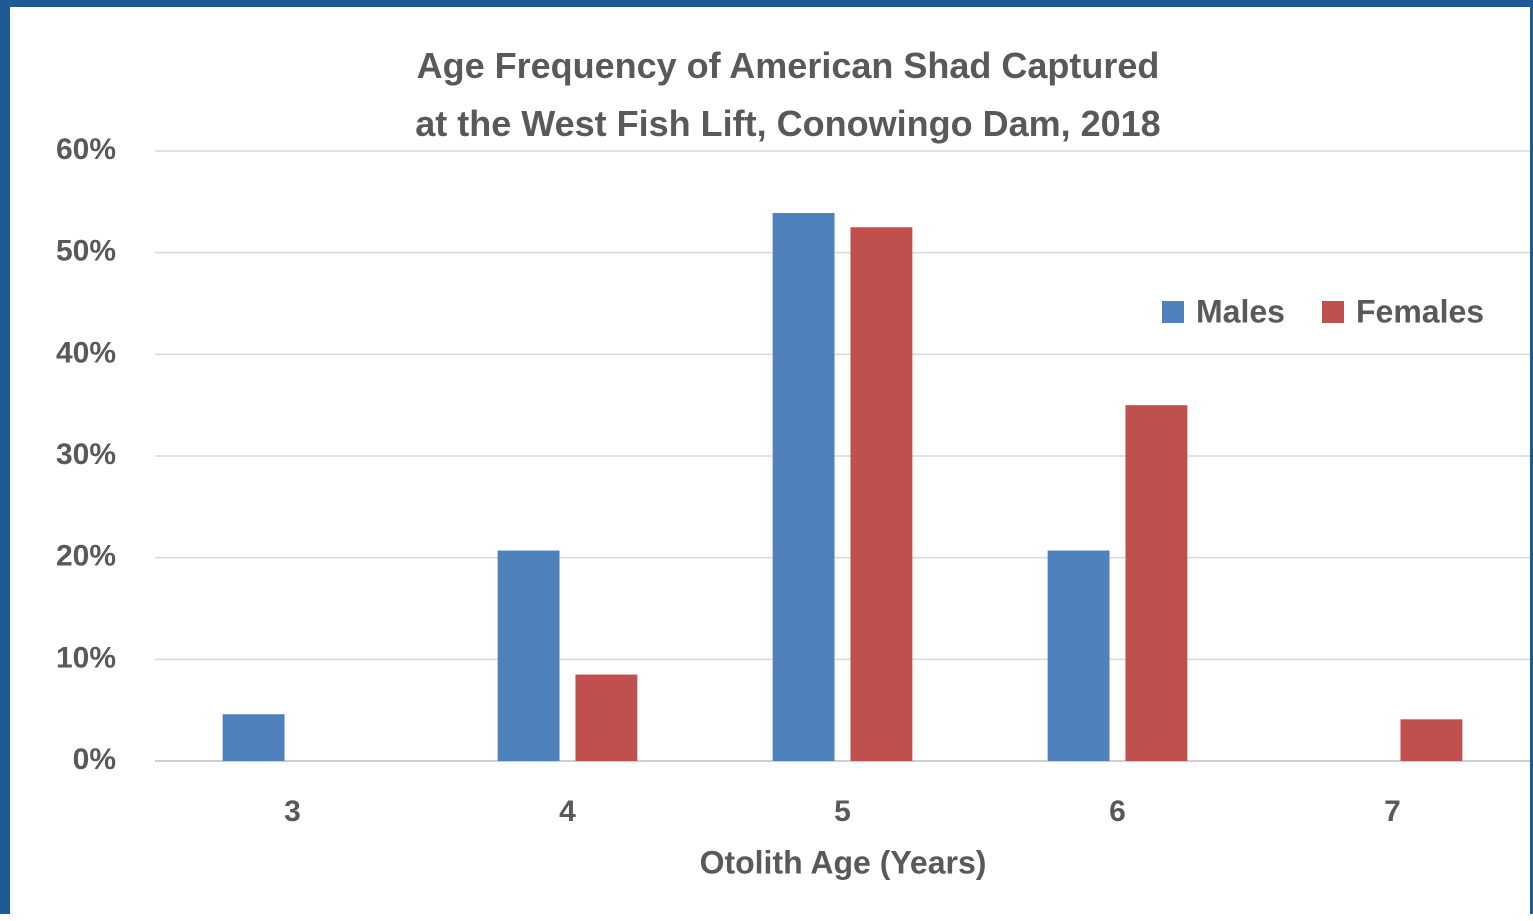  What do you see at coordinates (1117, 811) in the screenshot?
I see `x-tick-label: 6` at bounding box center [1117, 811].